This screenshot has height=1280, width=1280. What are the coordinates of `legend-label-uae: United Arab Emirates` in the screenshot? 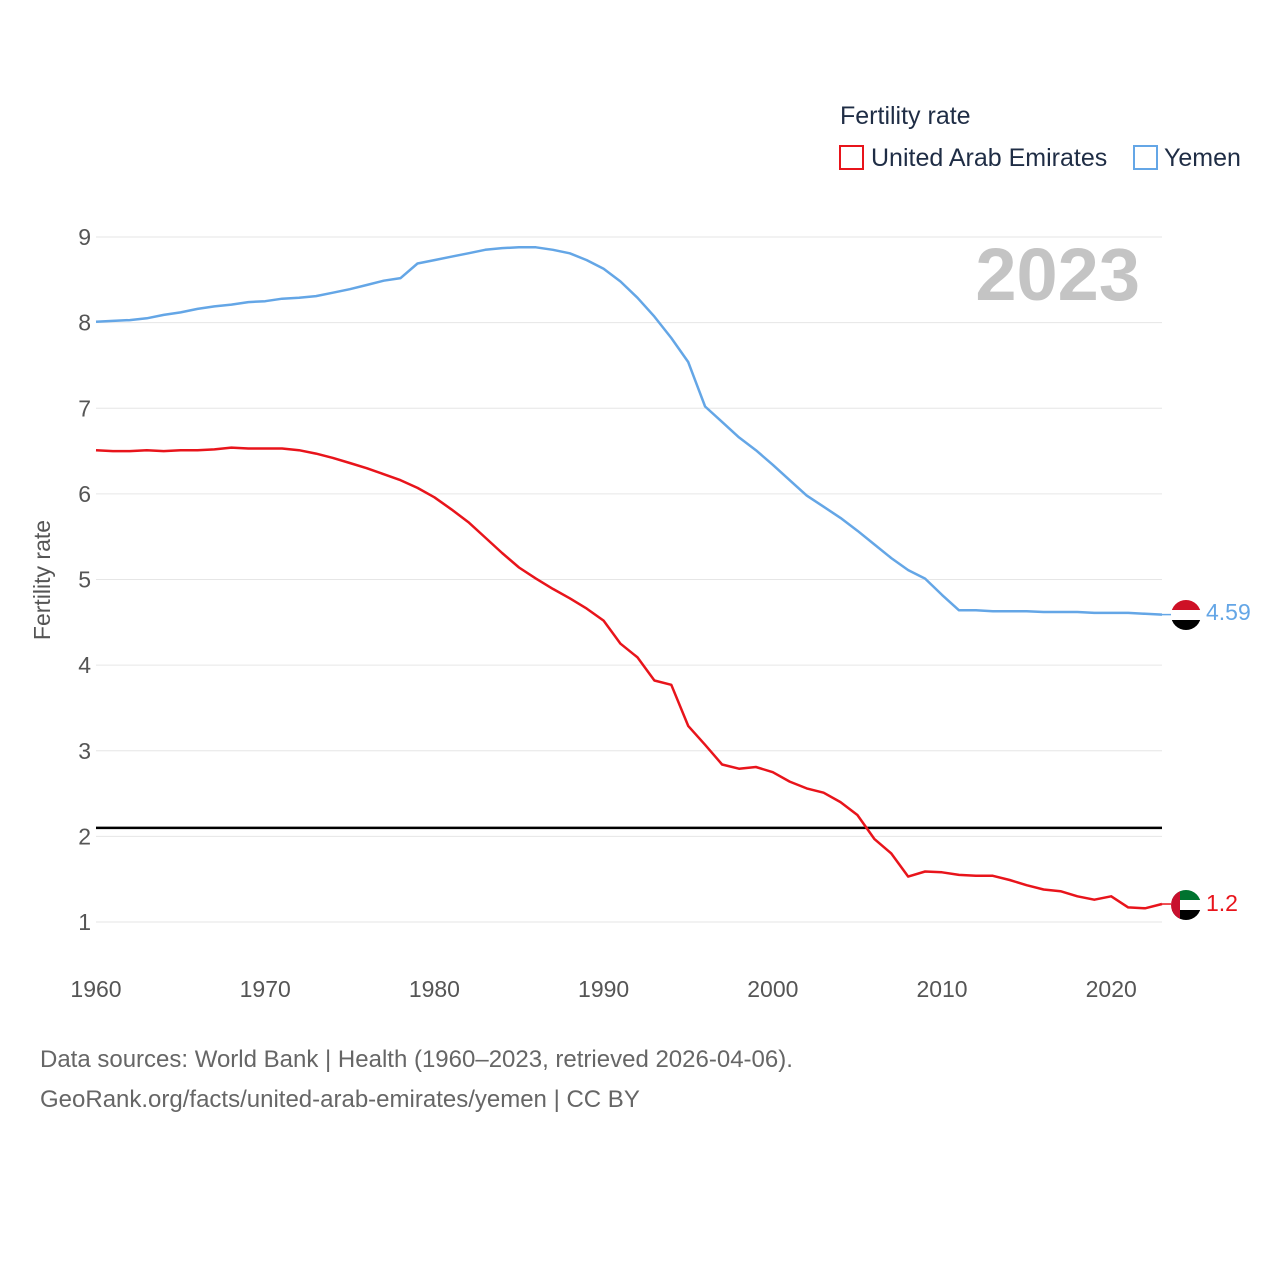 It's located at (989, 158).